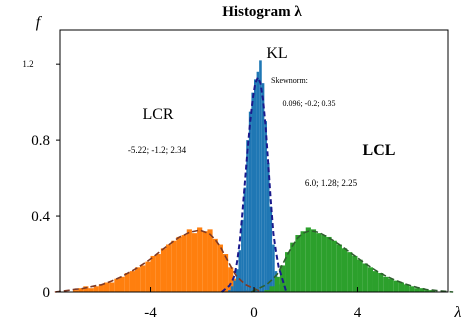  I want to click on chart-title: Histogram λ, so click(262, 12).